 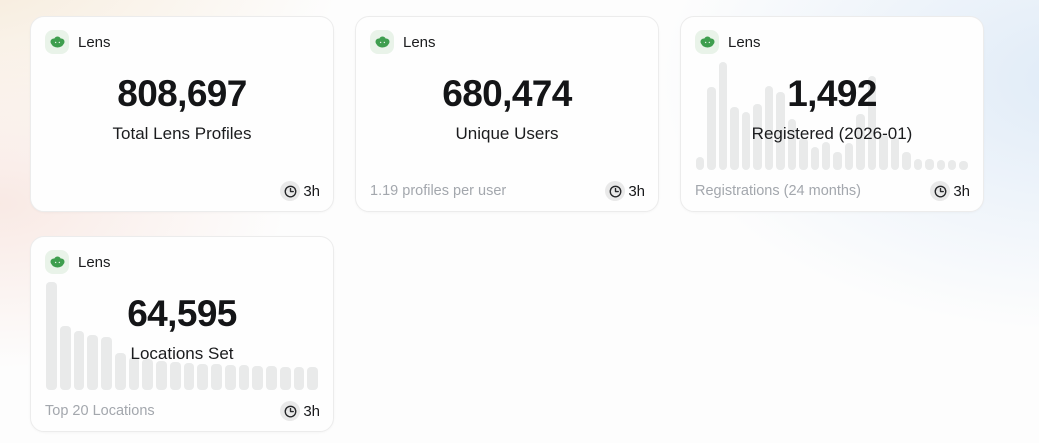 I want to click on stat-value: 1,492, so click(x=832, y=93).